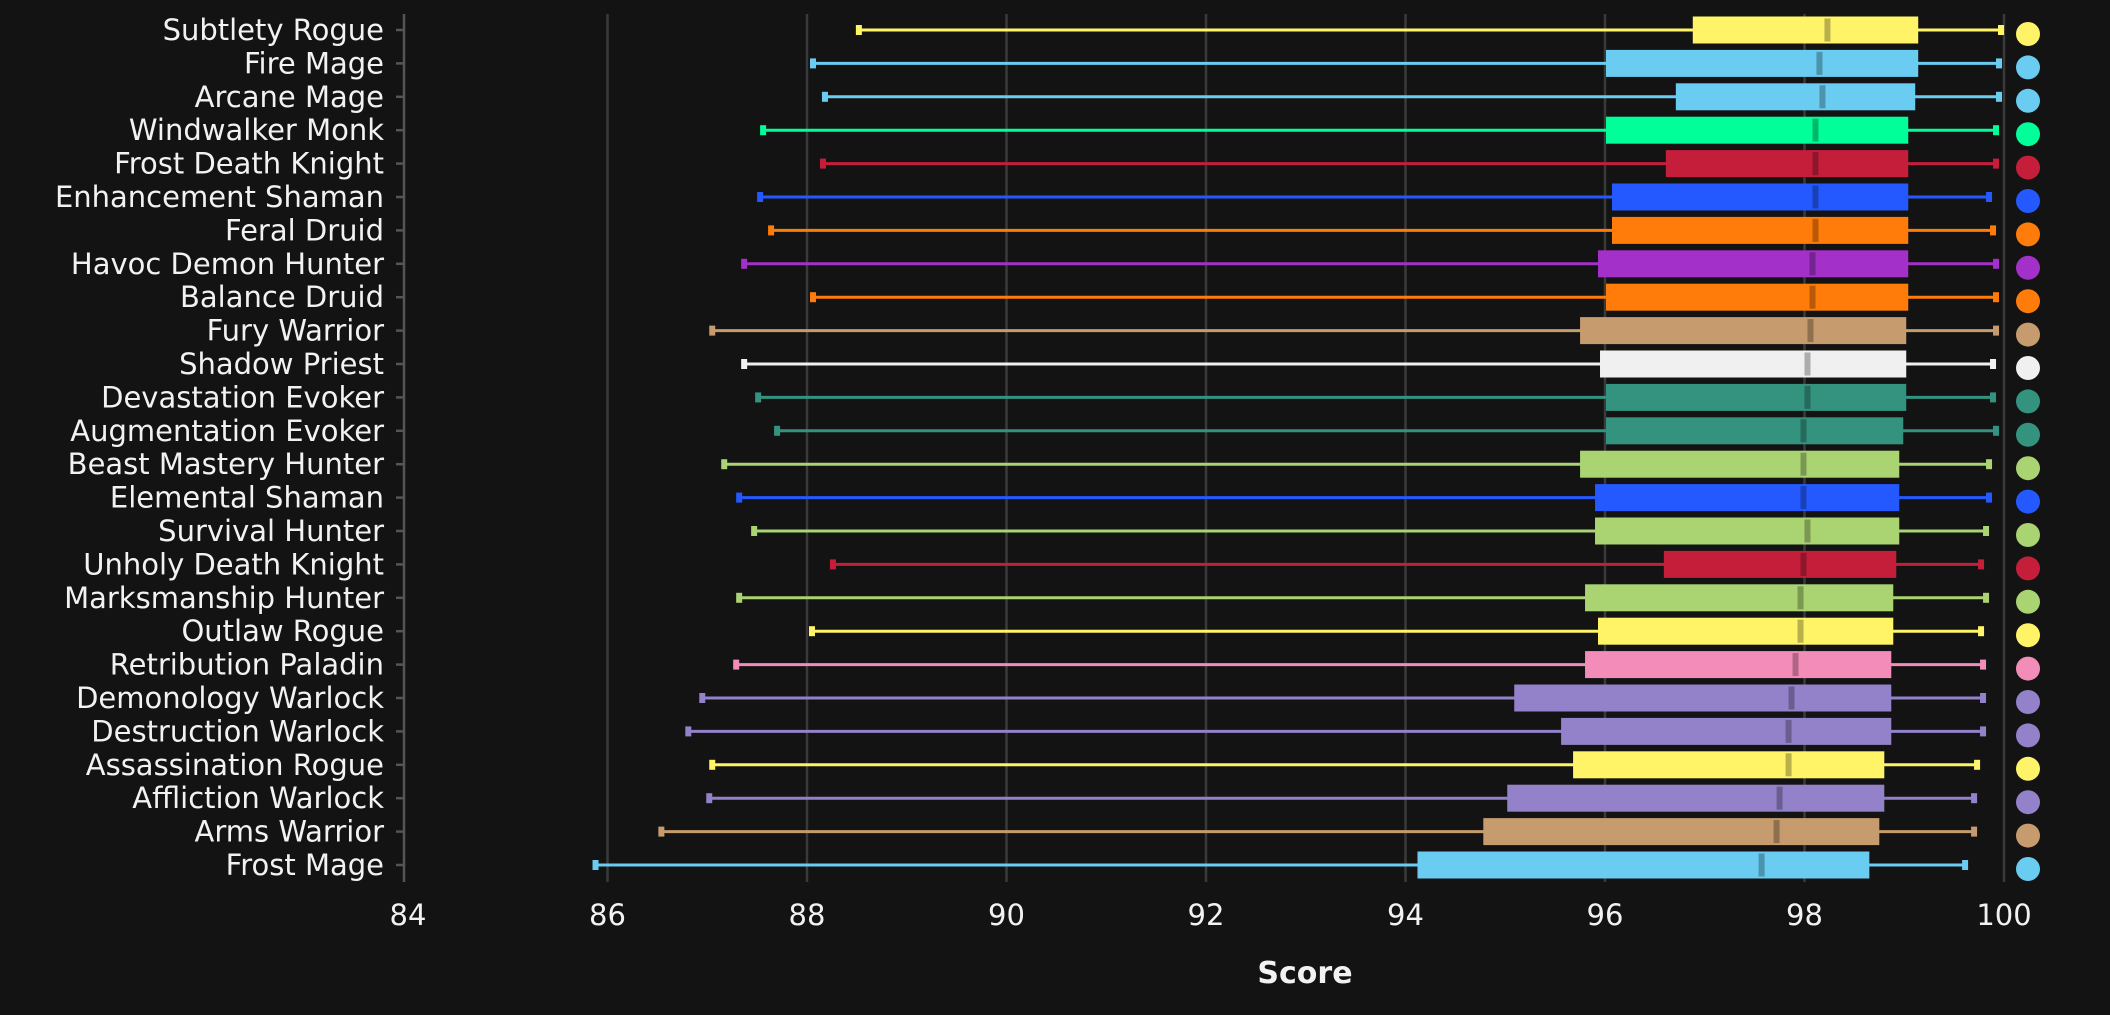  What do you see at coordinates (305, 865) in the screenshot?
I see `y-category-label: Frost Mage` at bounding box center [305, 865].